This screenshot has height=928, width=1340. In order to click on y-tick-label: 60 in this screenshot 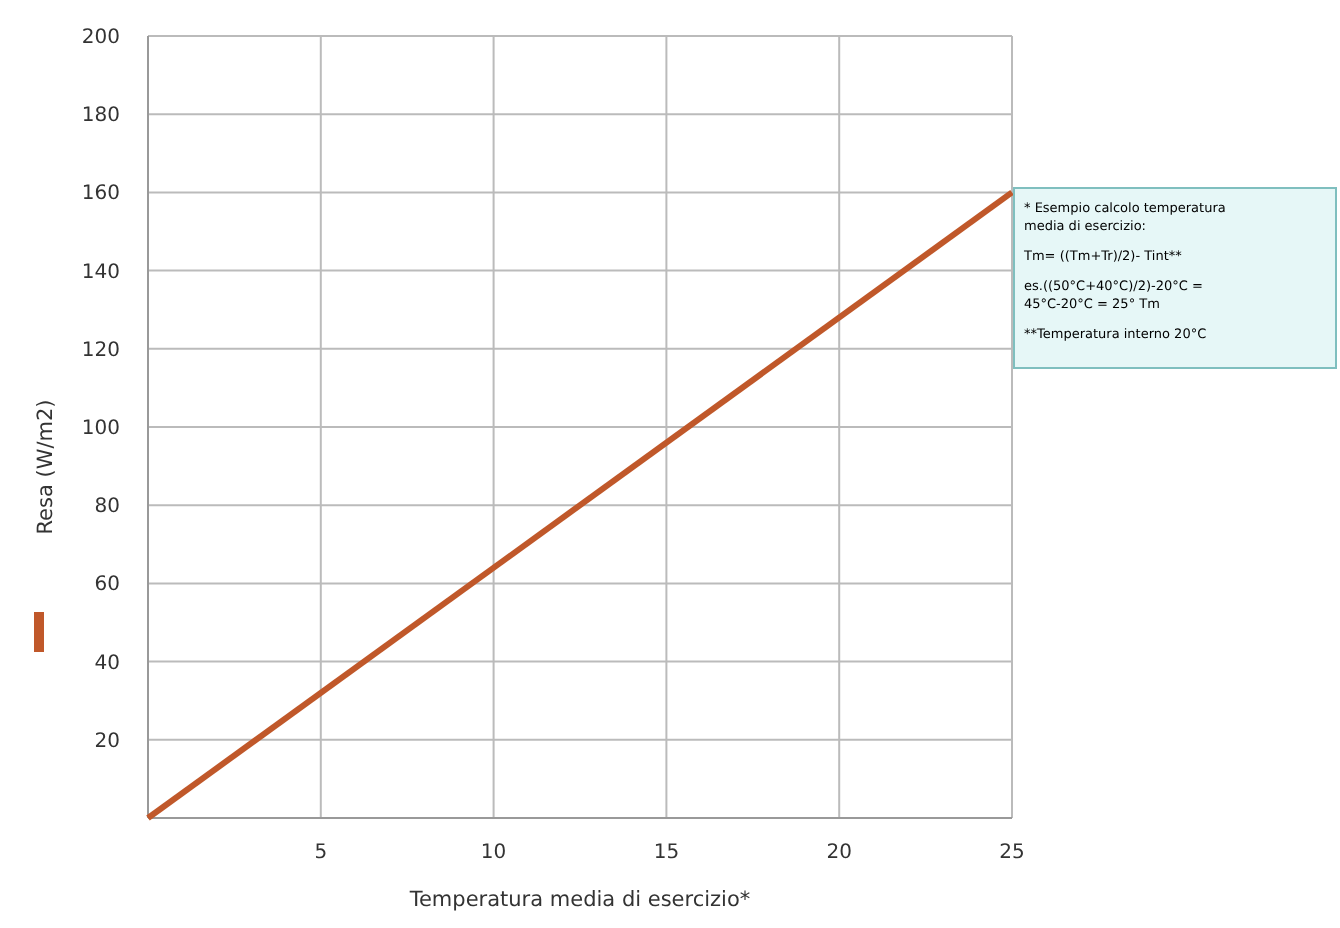, I will do `click(107, 585)`.